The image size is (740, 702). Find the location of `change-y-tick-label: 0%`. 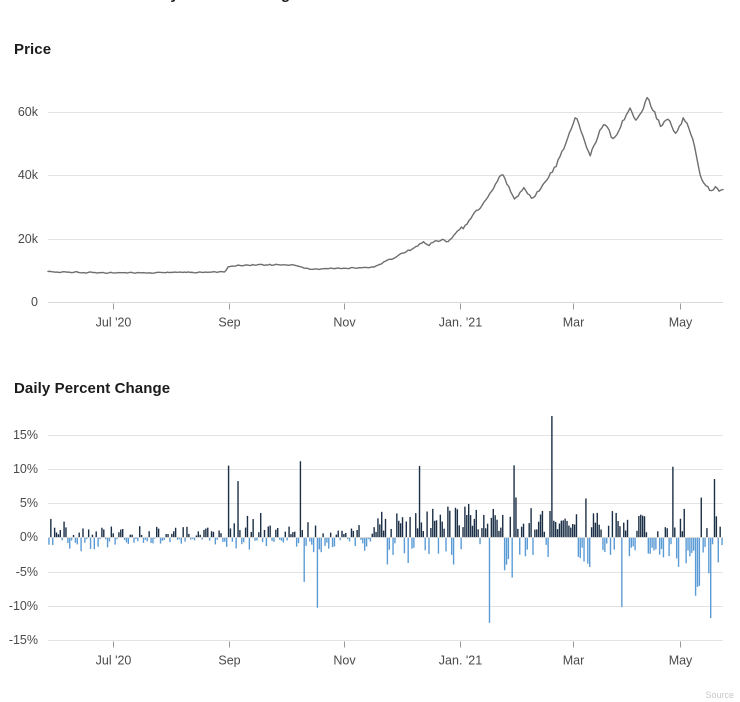

change-y-tick-label: 0% is located at coordinates (29, 537).